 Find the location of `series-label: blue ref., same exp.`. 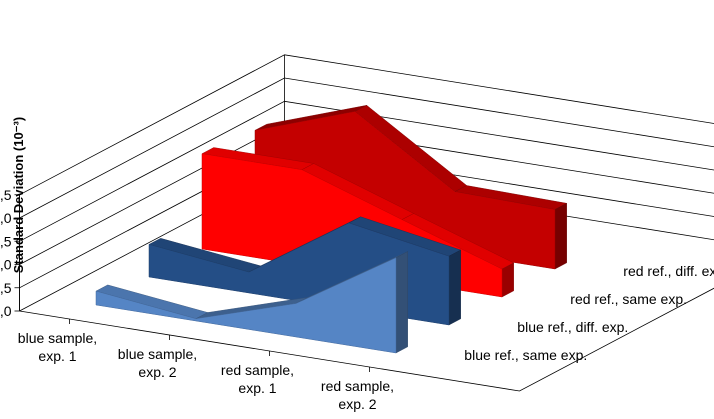

series-label: blue ref., same exp. is located at coordinates (525, 355).